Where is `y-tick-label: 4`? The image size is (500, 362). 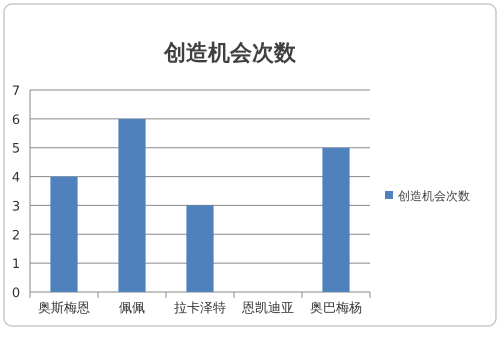 y-tick-label: 4 is located at coordinates (16, 178).